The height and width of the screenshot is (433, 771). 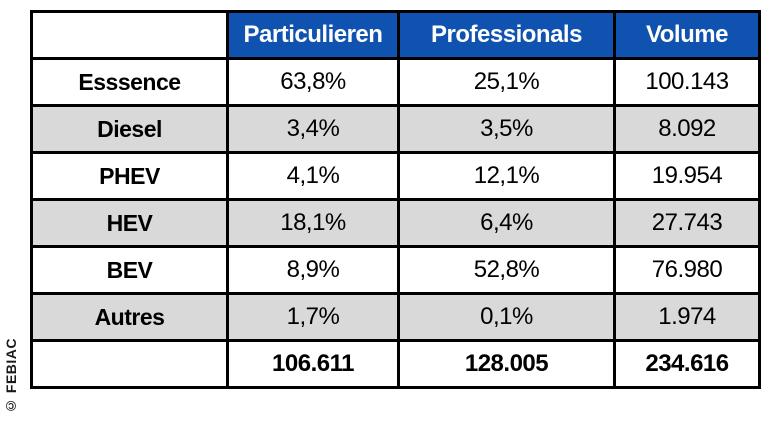 What do you see at coordinates (313, 270) in the screenshot?
I see `value-cell: 8,9%` at bounding box center [313, 270].